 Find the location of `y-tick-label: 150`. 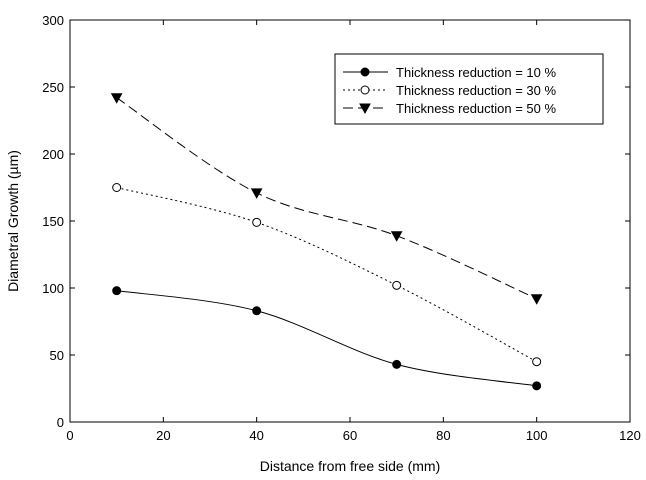

y-tick-label: 150 is located at coordinates (53, 221).